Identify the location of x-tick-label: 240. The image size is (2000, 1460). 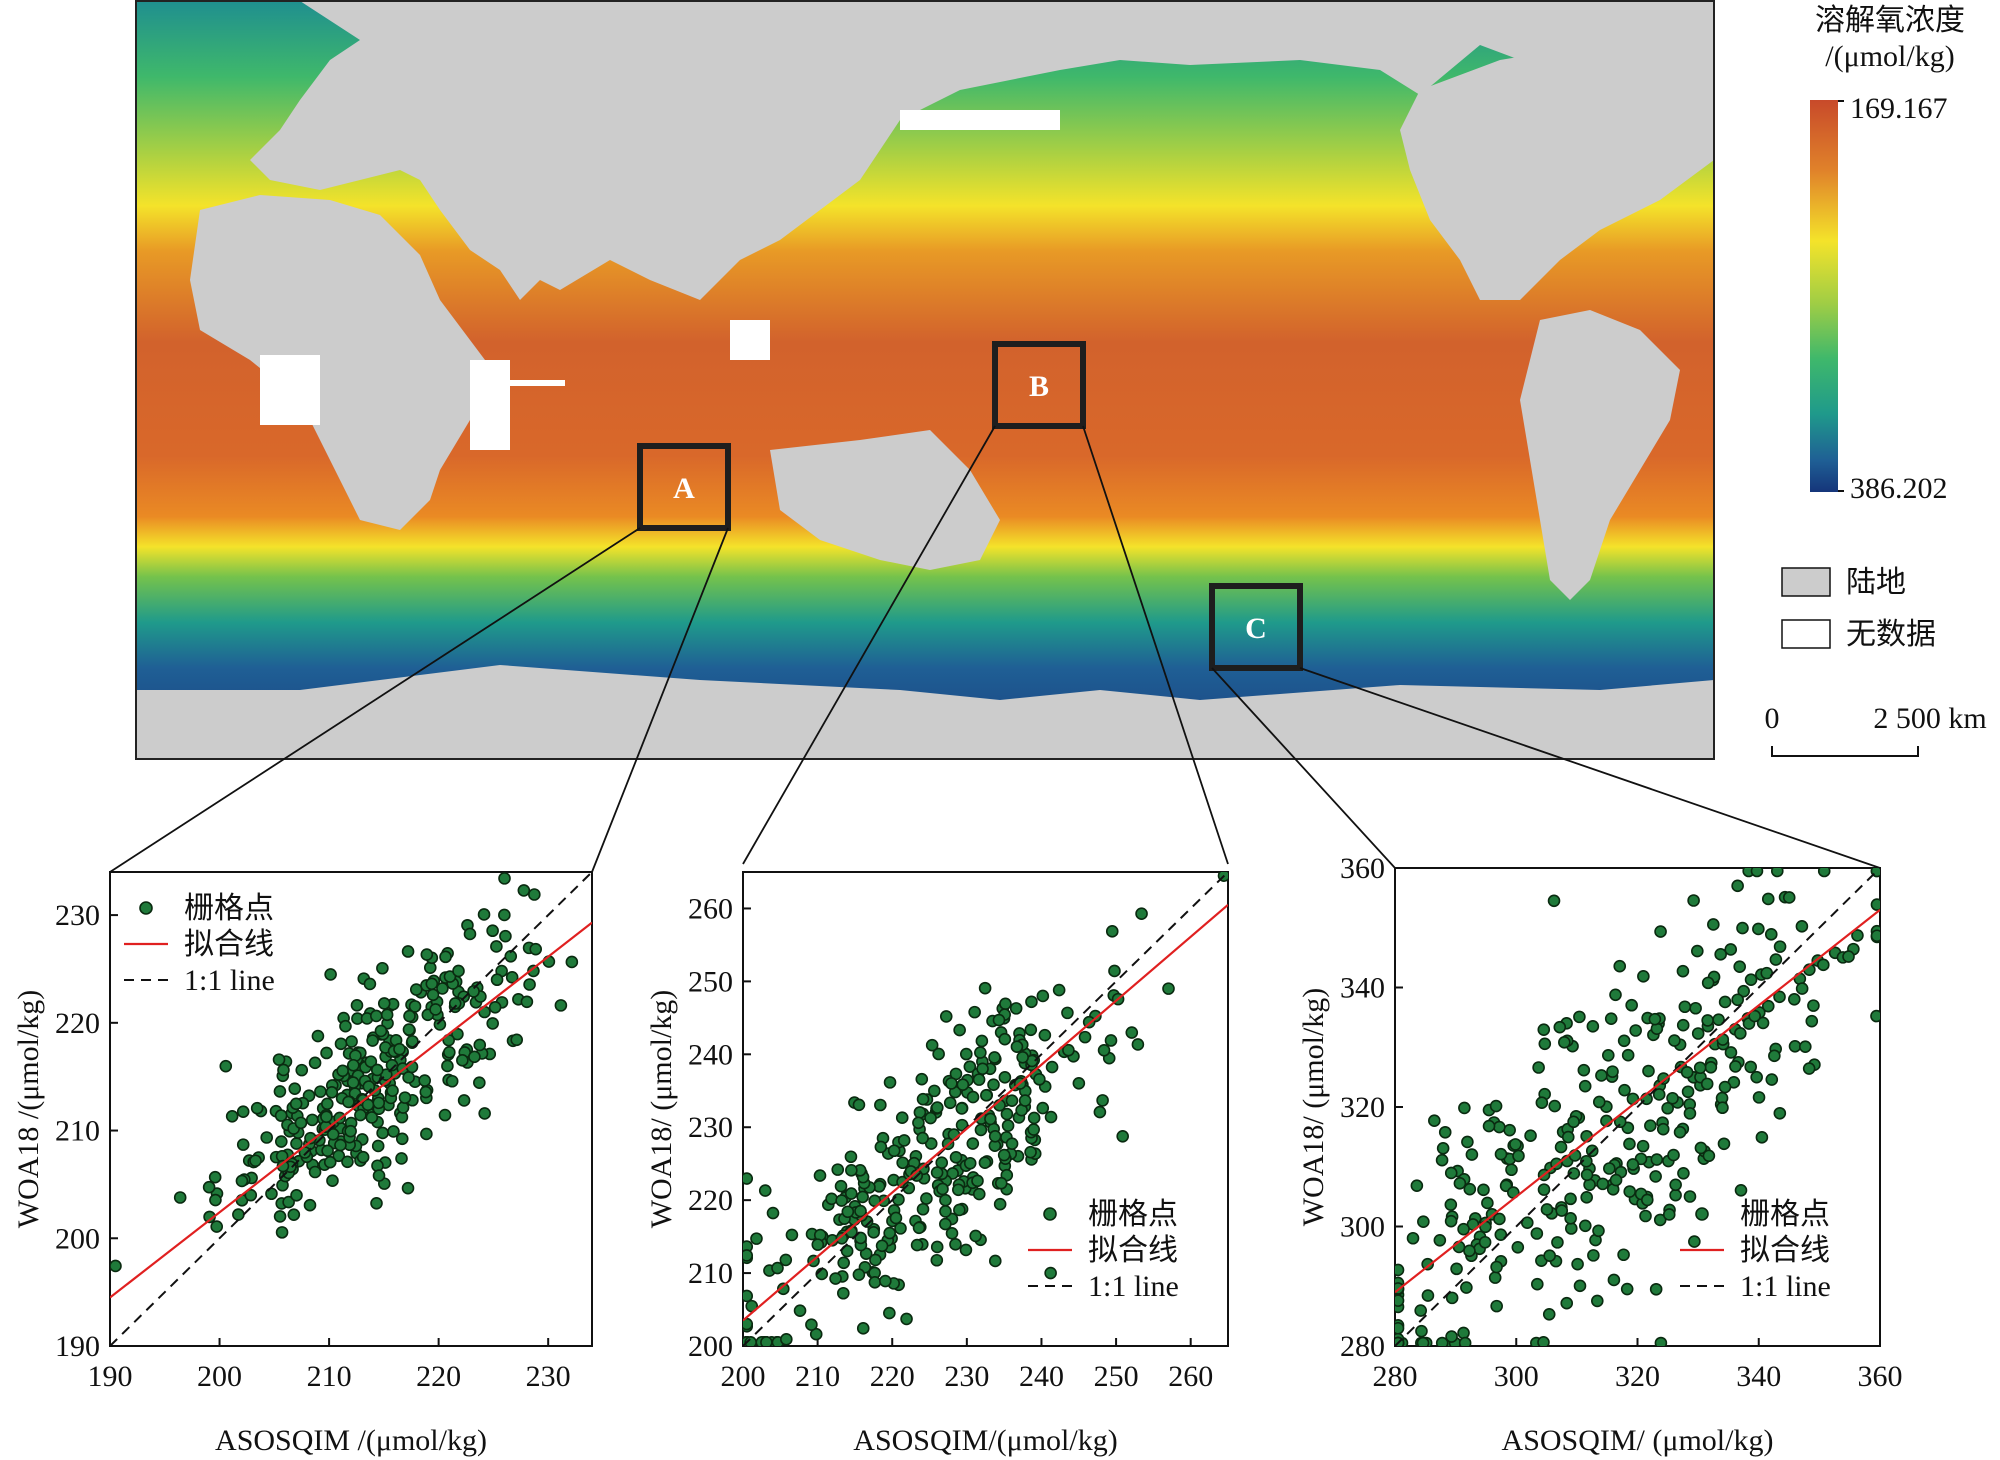
(1041, 1376).